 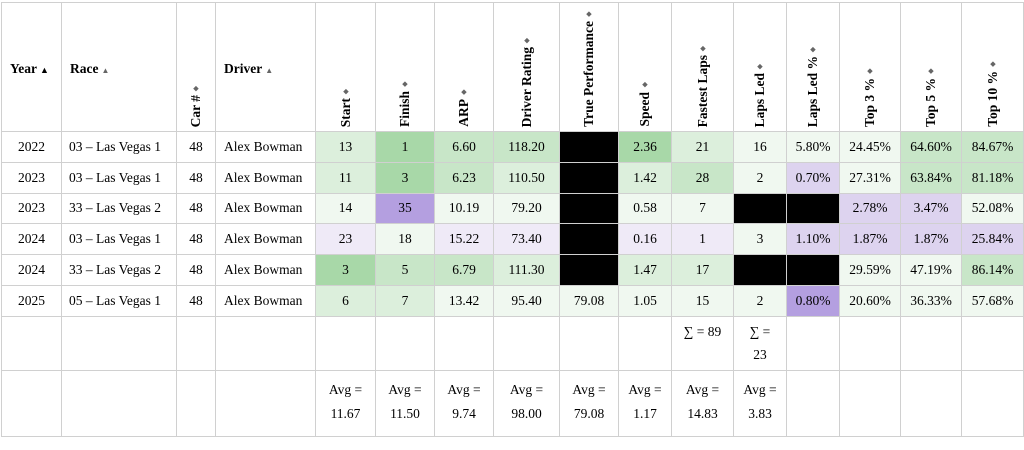 I want to click on cell-start: 13, so click(x=345, y=147).